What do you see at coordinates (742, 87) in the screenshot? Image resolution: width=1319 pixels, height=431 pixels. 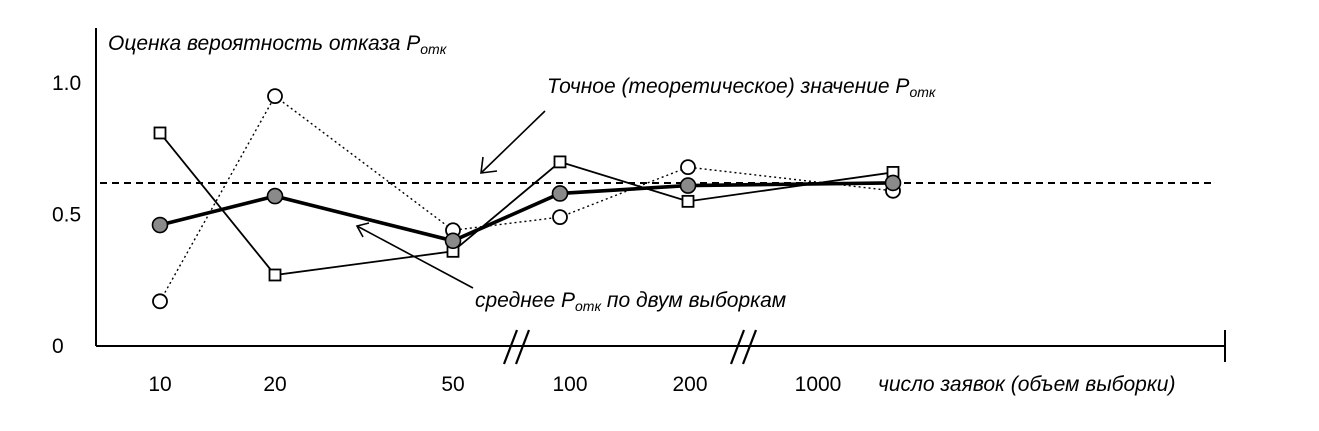 I see `theoretical-label: Точное (теоретическое) значение Pотк` at bounding box center [742, 87].